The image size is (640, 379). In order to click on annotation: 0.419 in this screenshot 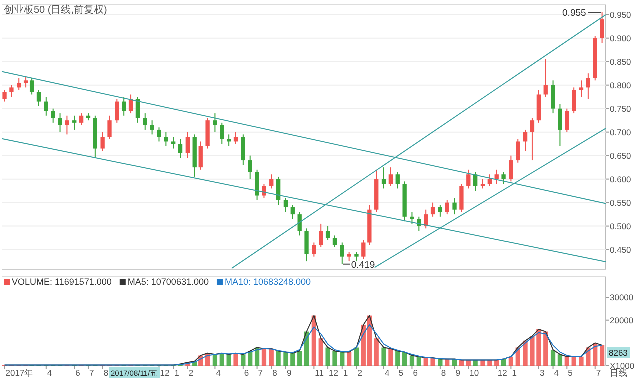, I will do `click(363, 265)`.